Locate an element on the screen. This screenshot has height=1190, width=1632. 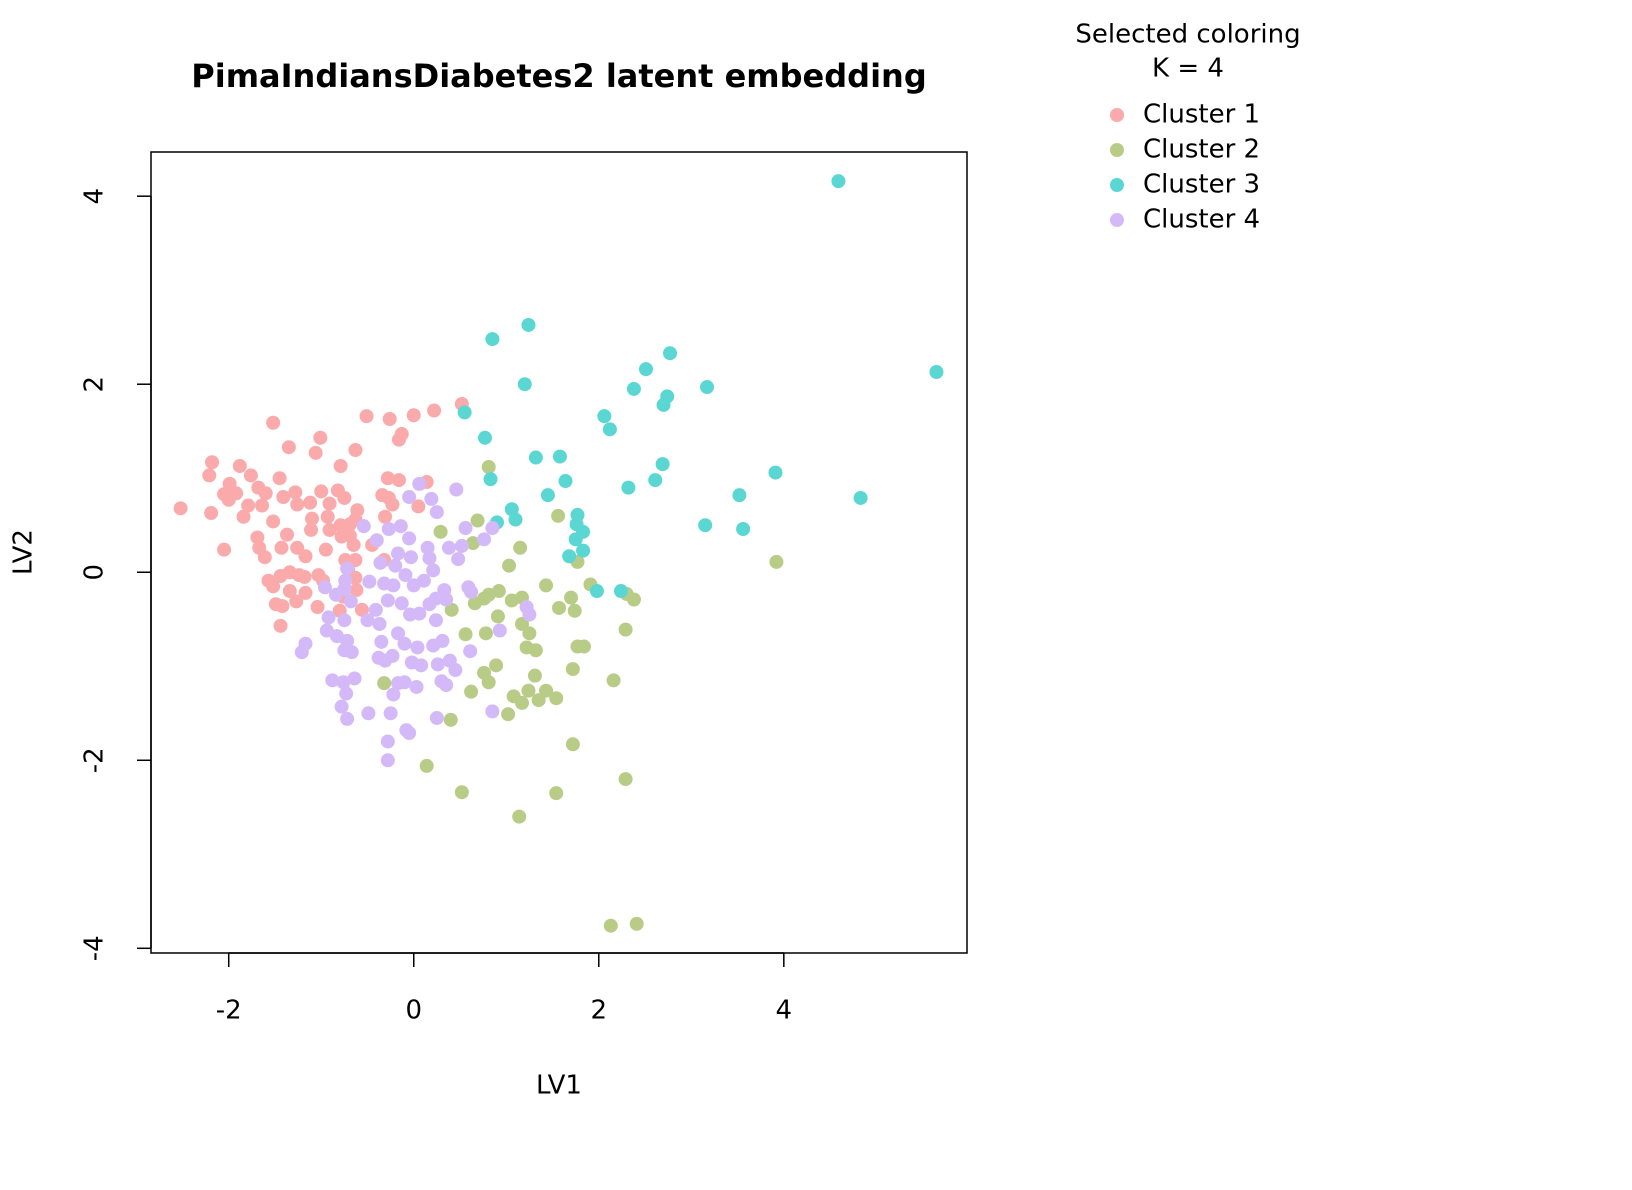
legend-label: Cluster 4 is located at coordinates (1201, 220).